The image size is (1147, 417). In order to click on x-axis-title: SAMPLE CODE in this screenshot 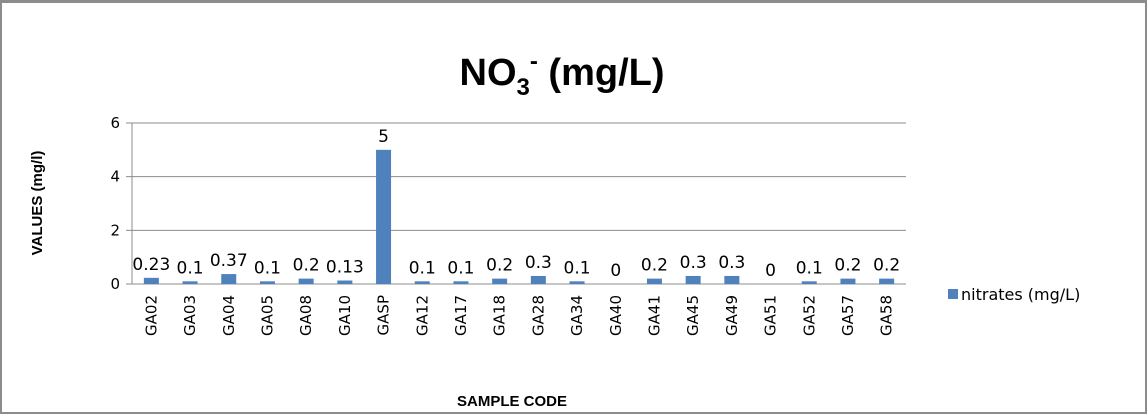, I will do `click(512, 401)`.